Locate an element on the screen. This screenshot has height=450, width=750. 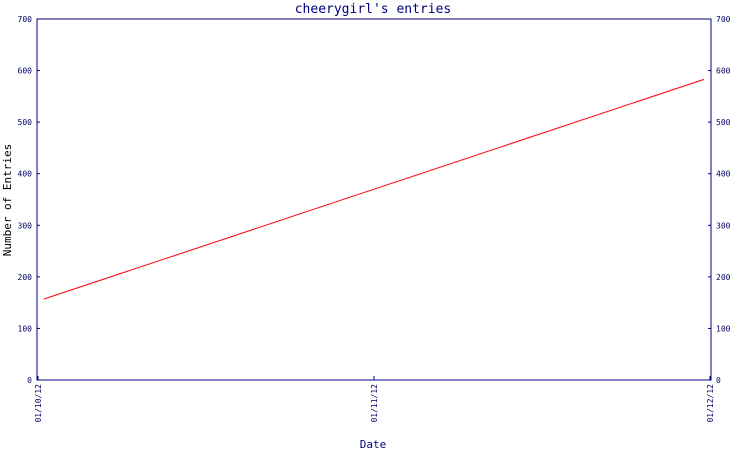
y-tick-label-left: 700 is located at coordinates (25, 19).